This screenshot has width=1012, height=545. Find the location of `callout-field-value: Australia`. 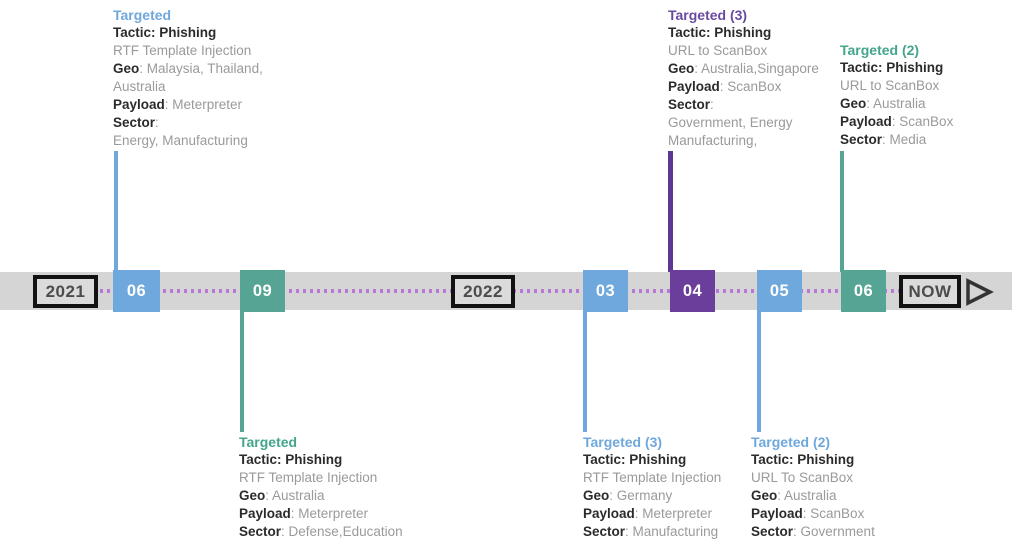

callout-field-value: Australia is located at coordinates (139, 86).